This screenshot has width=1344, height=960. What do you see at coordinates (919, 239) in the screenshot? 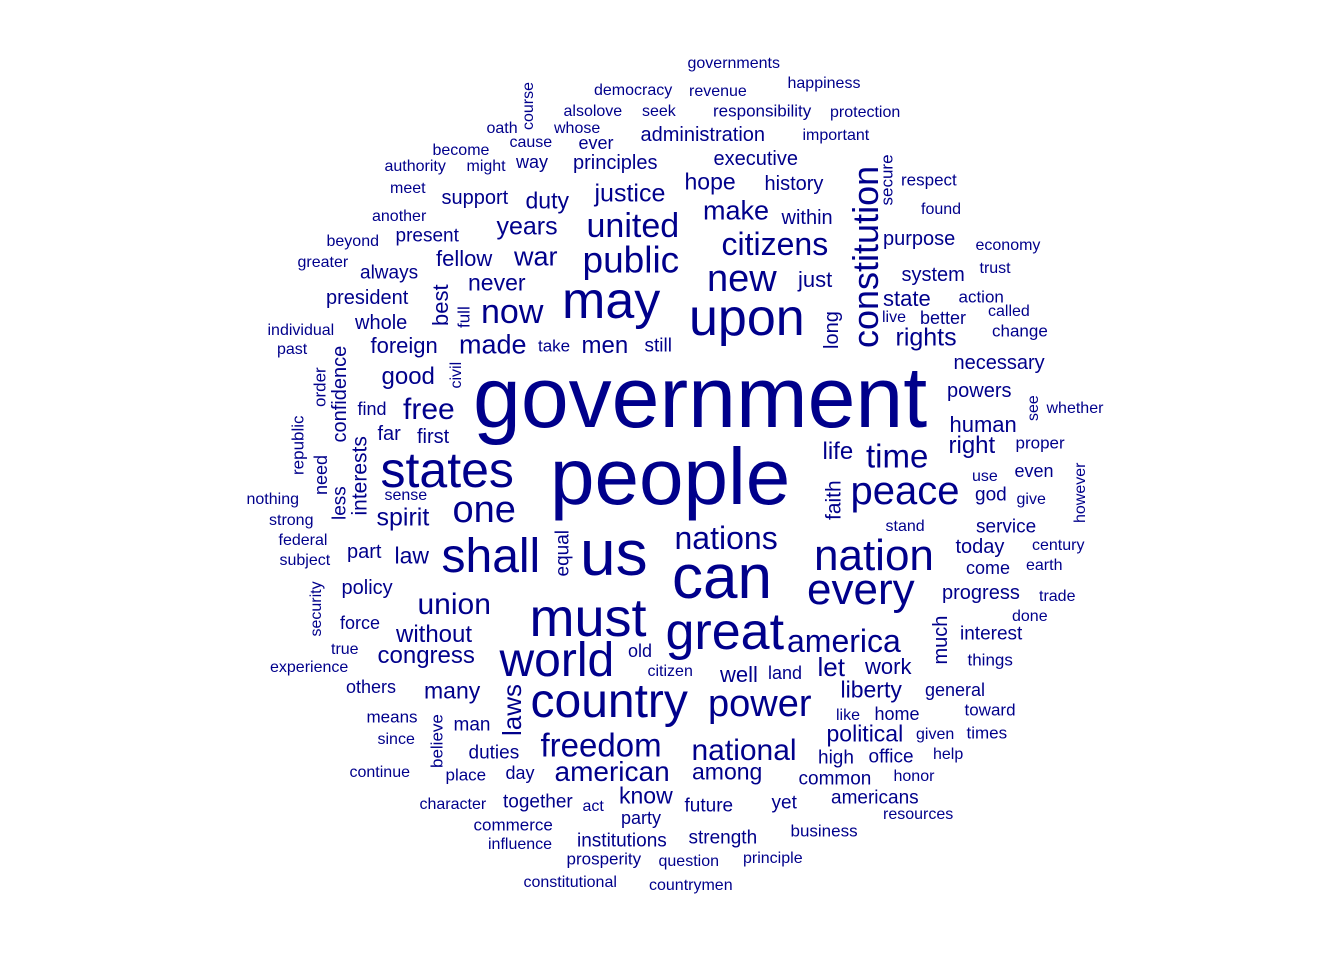
I see `word-purpose: purpose` at bounding box center [919, 239].